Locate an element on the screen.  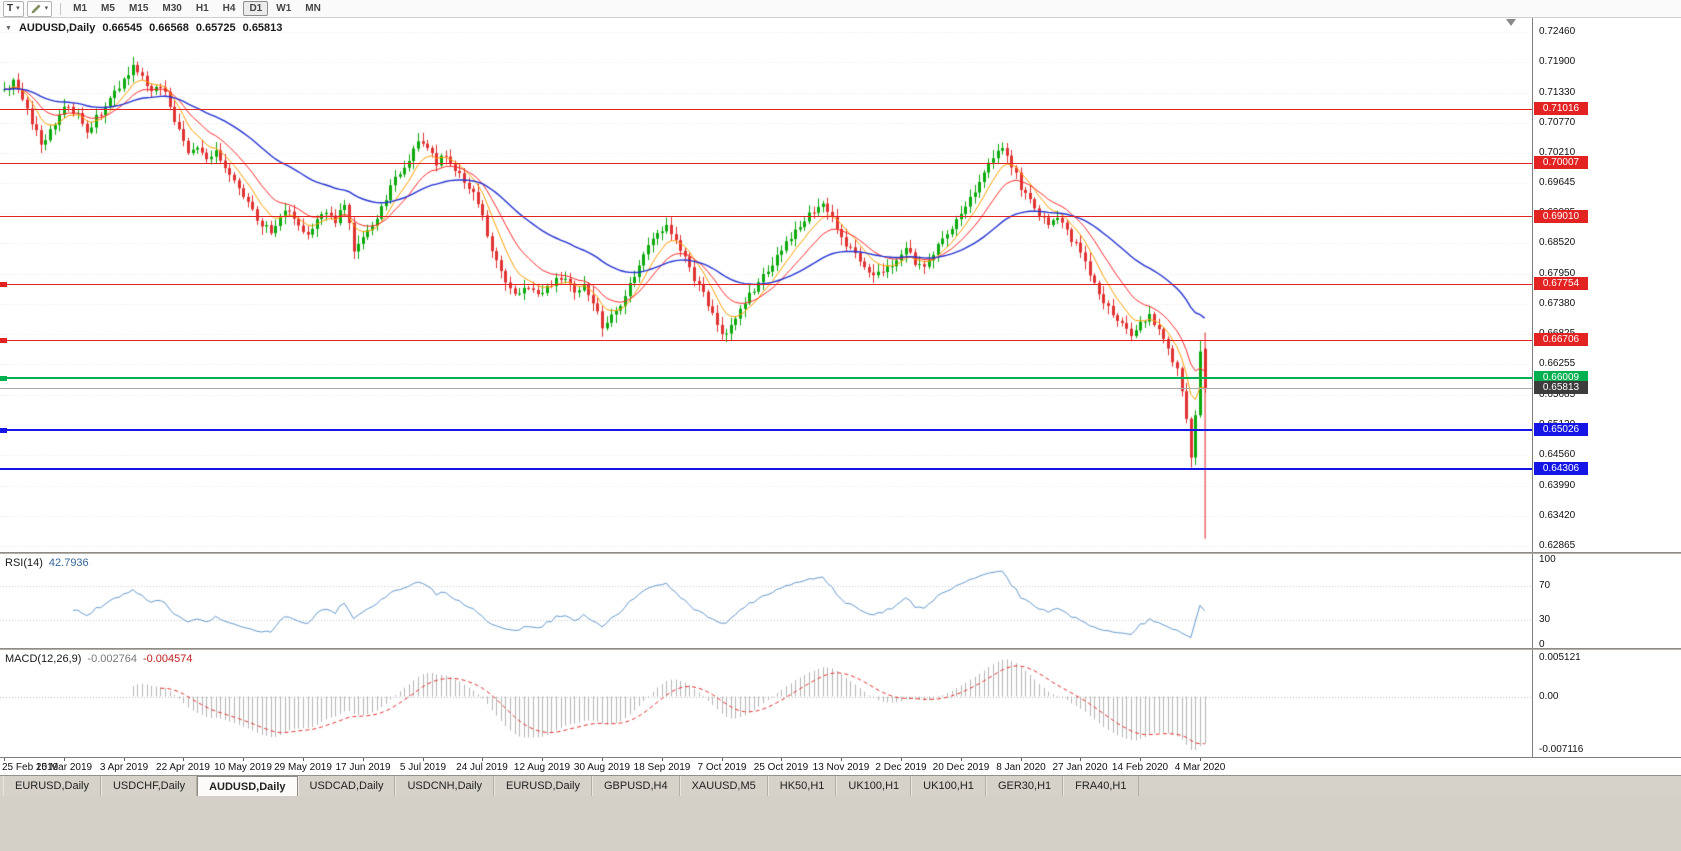
price-tick-label: 0.63420 is located at coordinates (1557, 515).